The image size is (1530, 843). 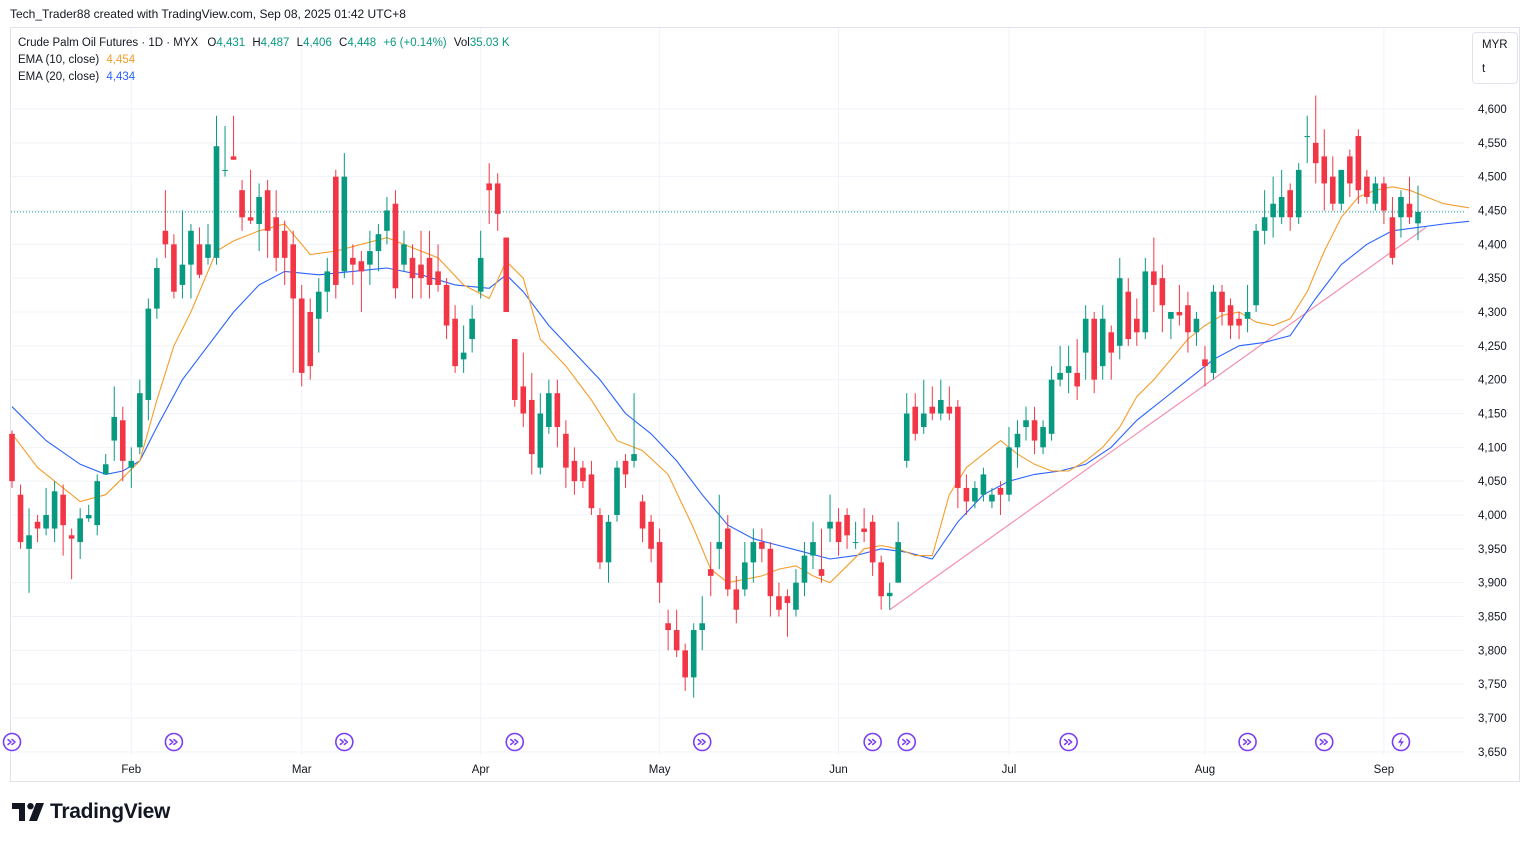 I want to click on currency-unit-selector: MYR t, so click(x=1495, y=58).